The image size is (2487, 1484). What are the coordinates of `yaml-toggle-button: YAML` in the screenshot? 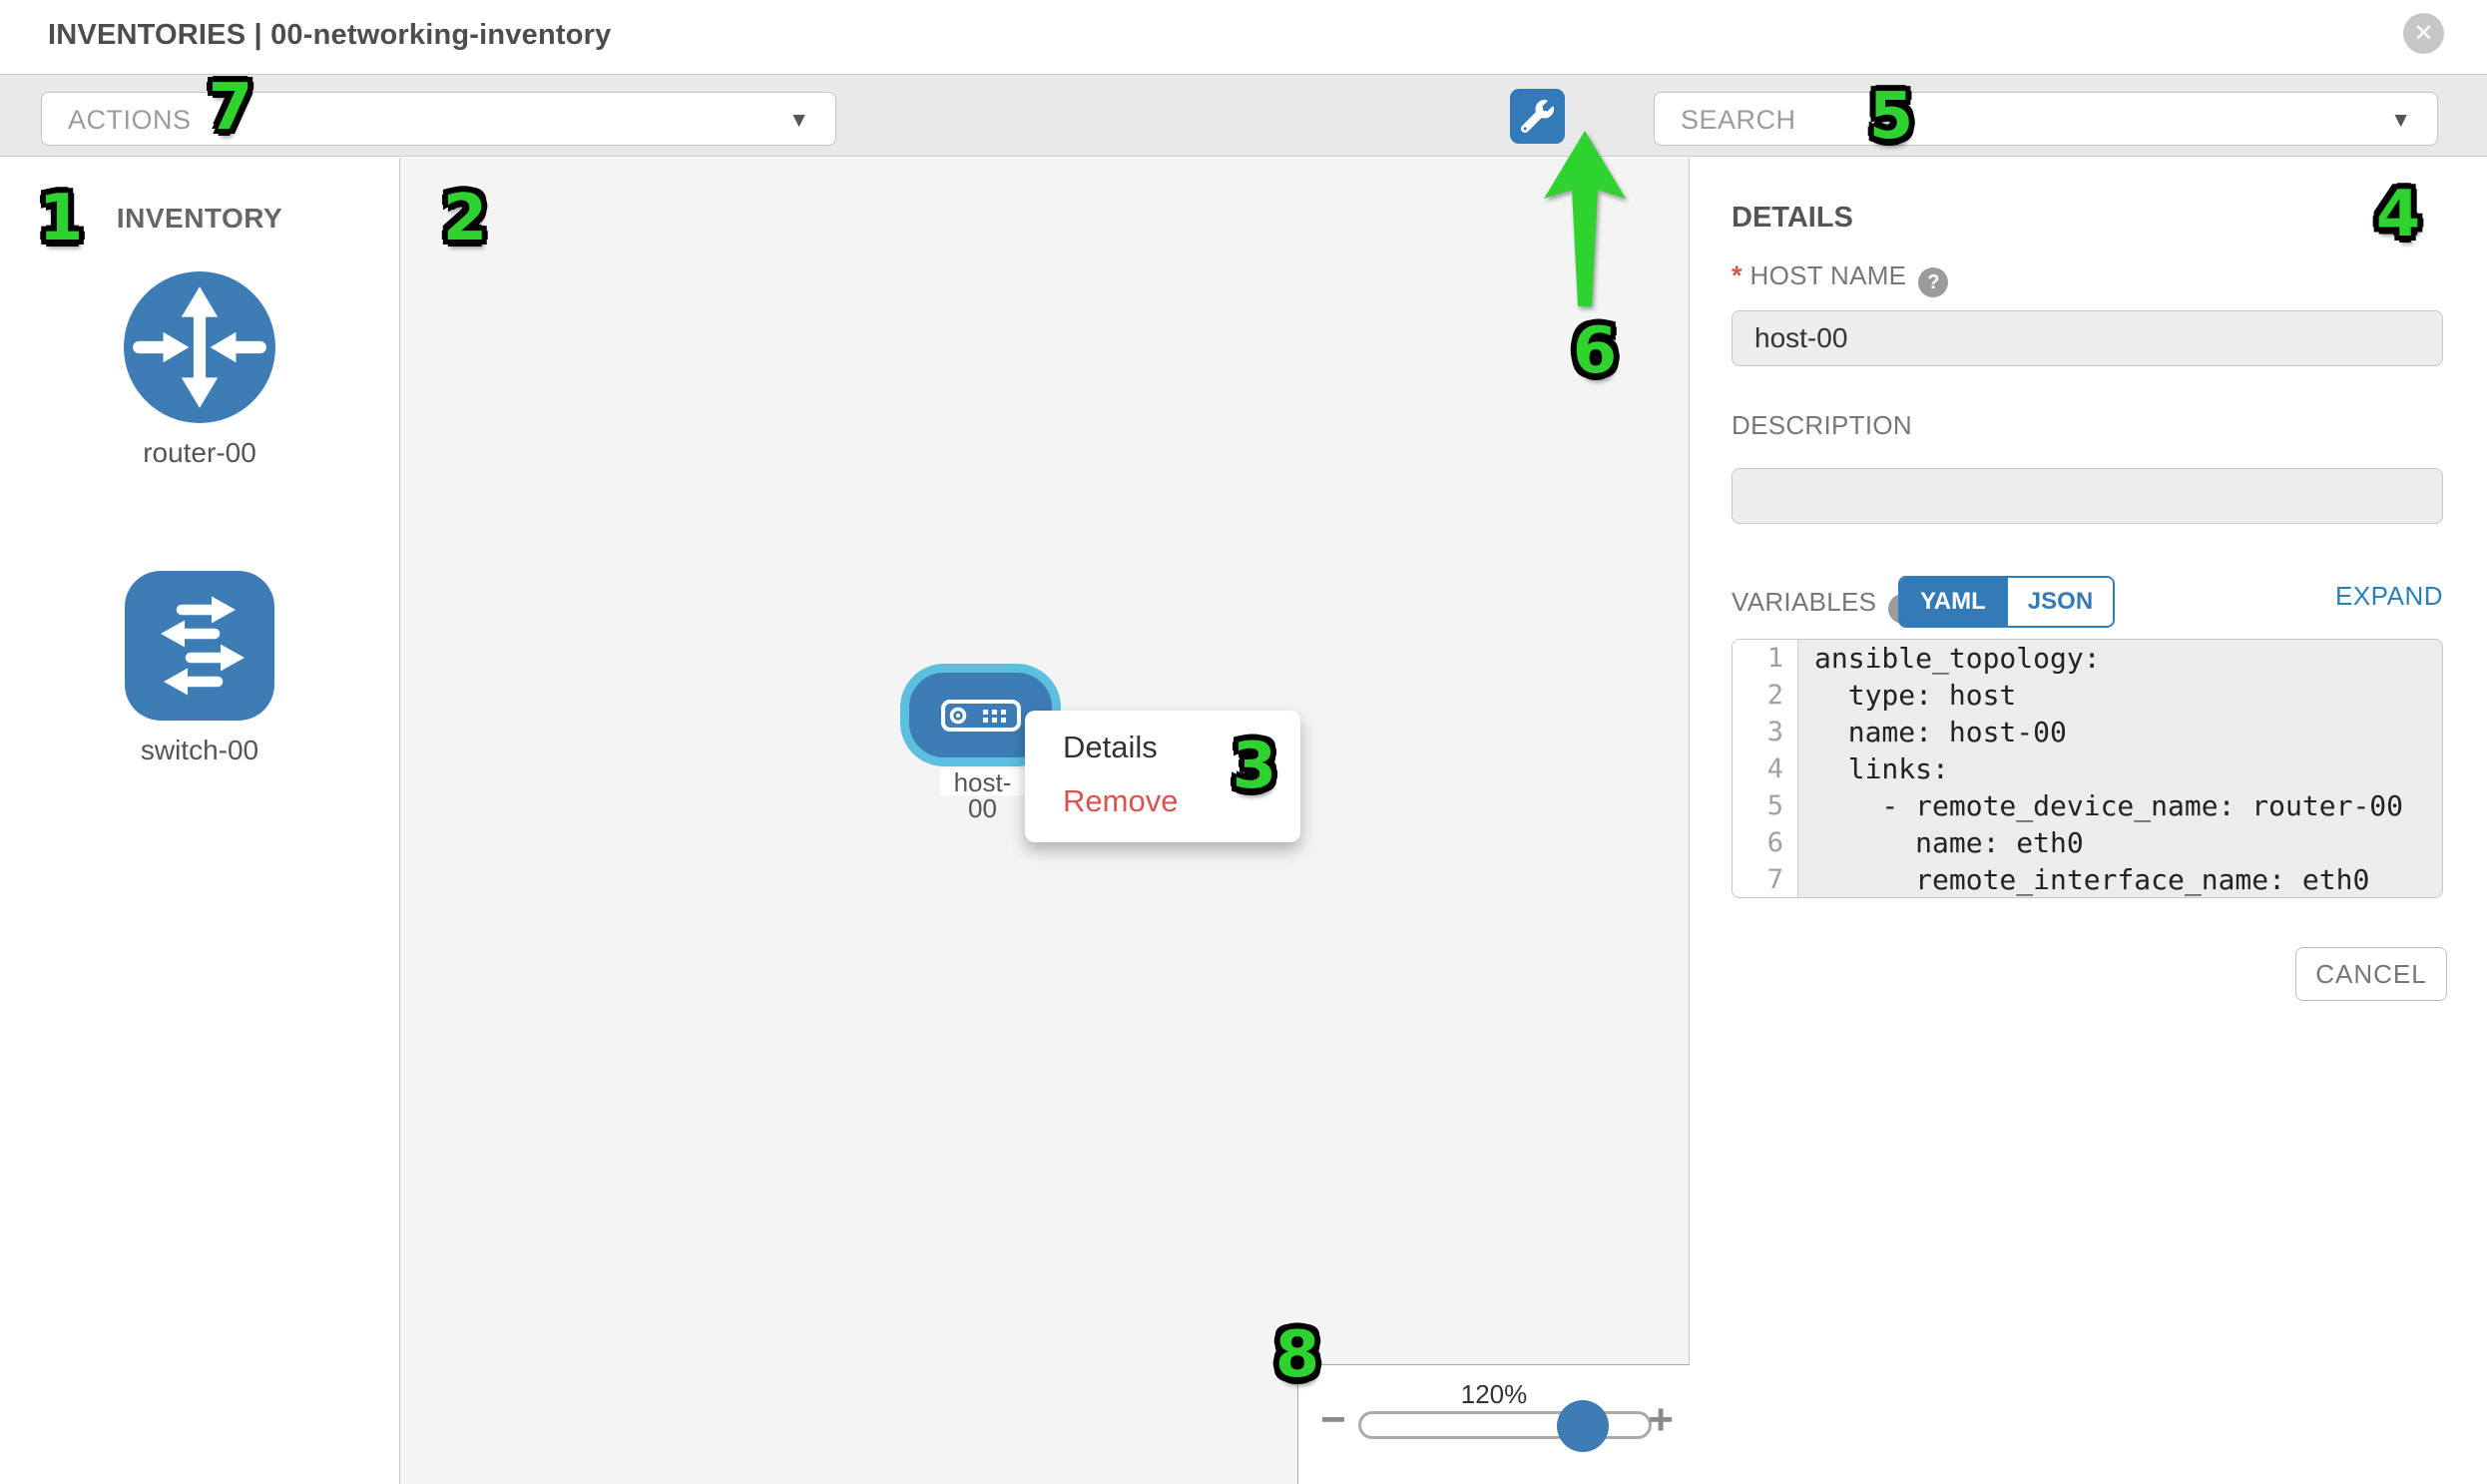 It's located at (1953, 602).